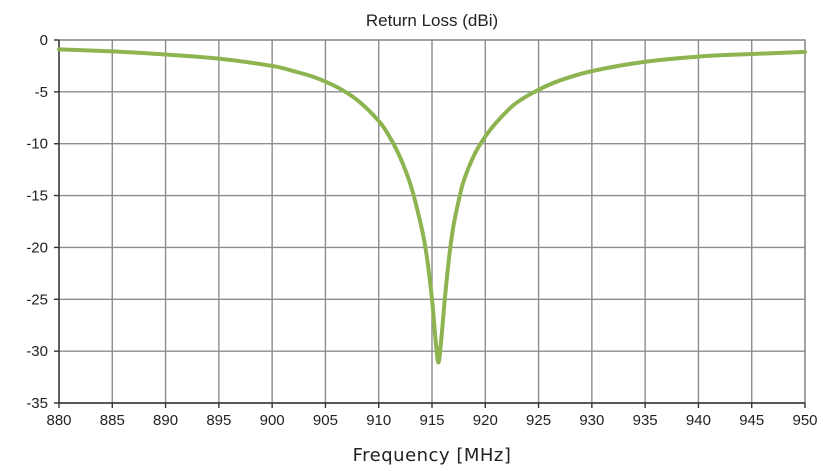  Describe the element at coordinates (165, 420) in the screenshot. I see `x-tick-label: 890` at that location.